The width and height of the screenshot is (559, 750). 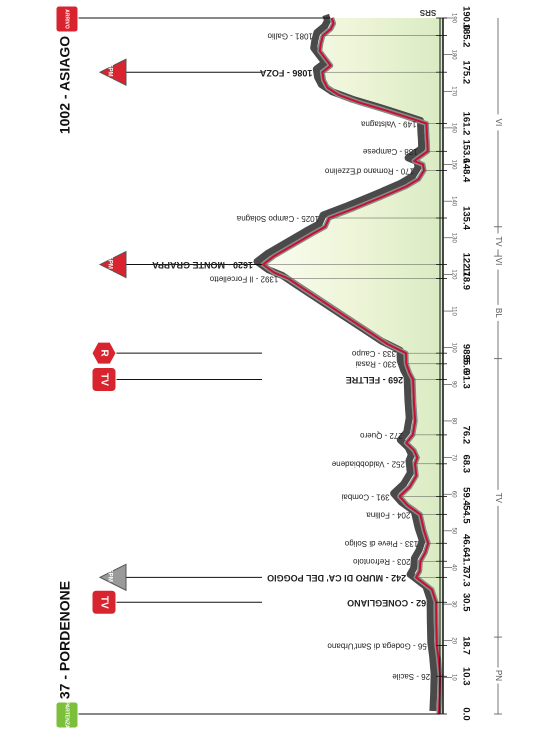 I want to click on distance-tick-label: 46.6, so click(x=465, y=543).